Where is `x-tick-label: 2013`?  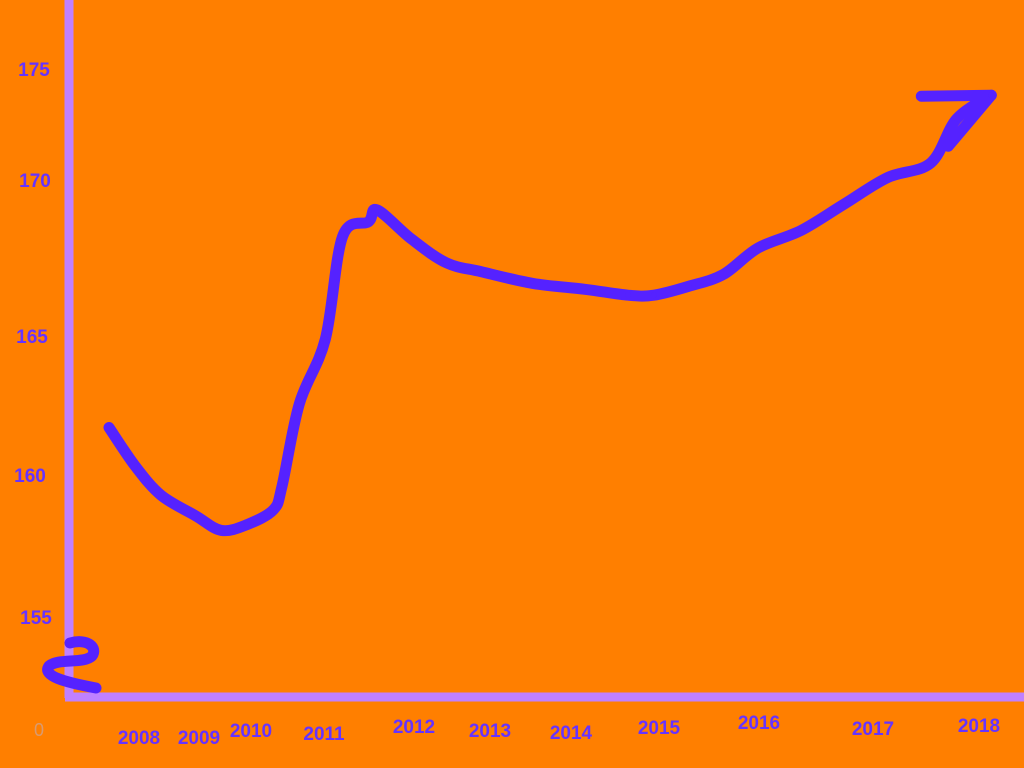 x-tick-label: 2013 is located at coordinates (490, 731).